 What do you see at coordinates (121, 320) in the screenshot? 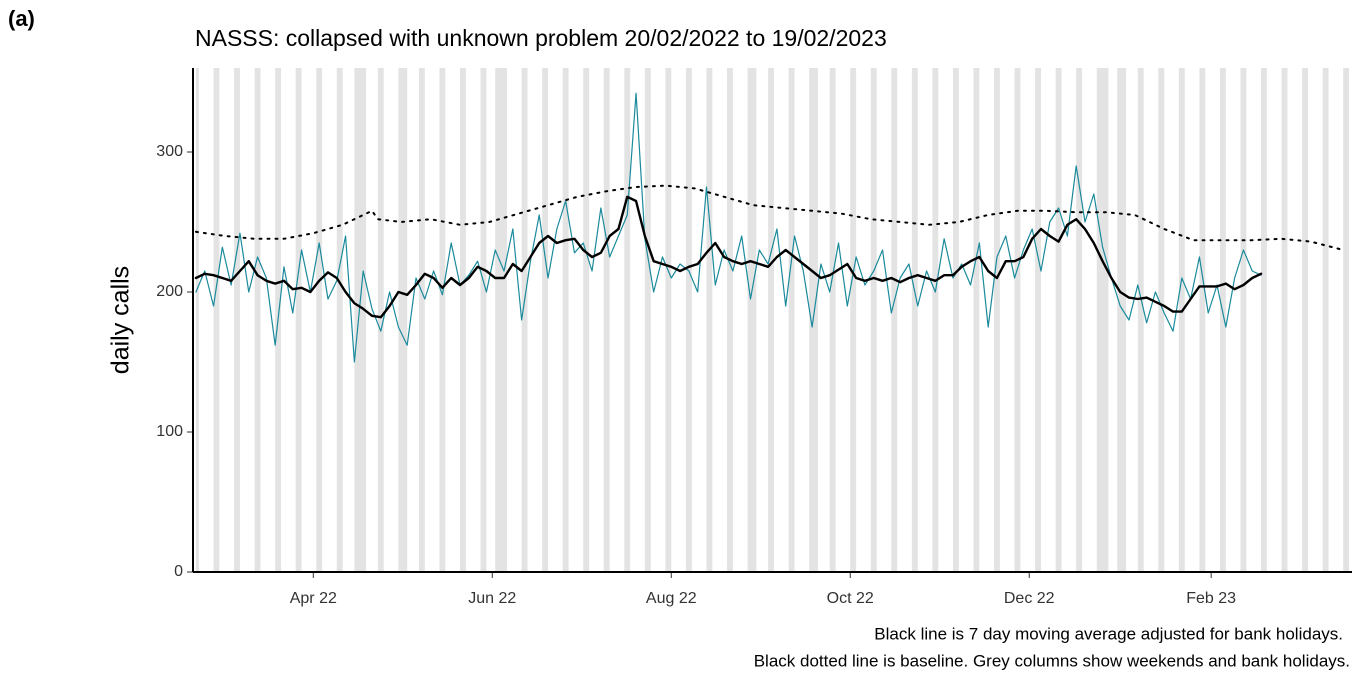
I see `y-axis-label: daily calls` at bounding box center [121, 320].